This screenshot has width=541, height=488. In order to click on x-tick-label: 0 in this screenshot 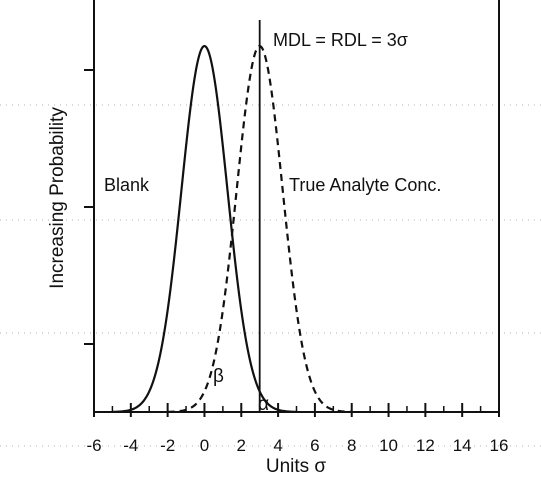, I will do `click(204, 445)`.